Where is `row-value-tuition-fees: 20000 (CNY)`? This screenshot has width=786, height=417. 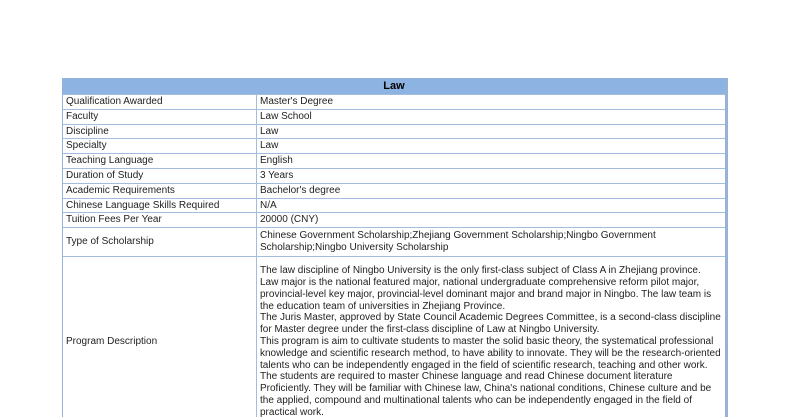
row-value-tuition-fees: 20000 (CNY) is located at coordinates (490, 220).